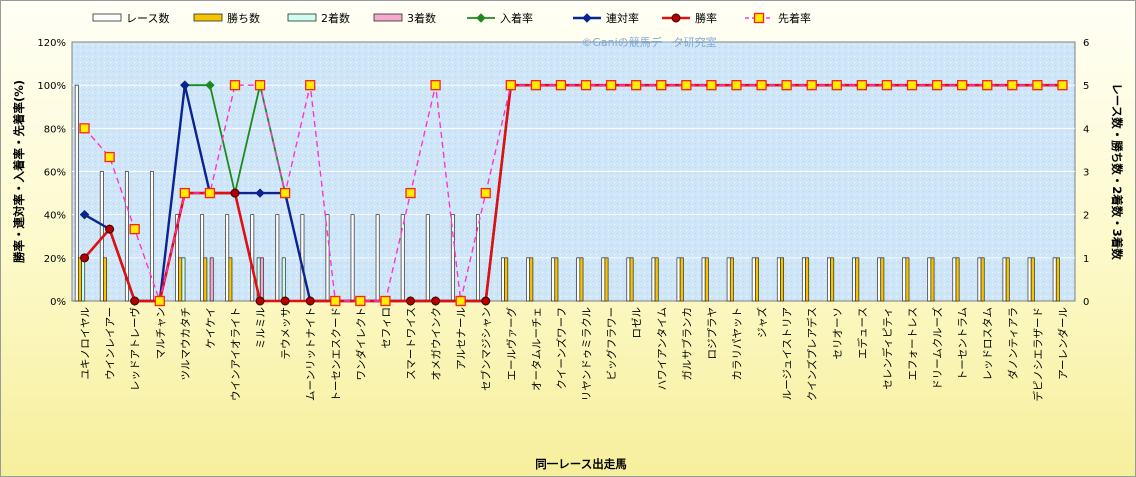 Image resolution: width=1136 pixels, height=477 pixels. I want to click on right-axis-title: レース数・勝ち数・2着数・3着数, so click(1117, 171).